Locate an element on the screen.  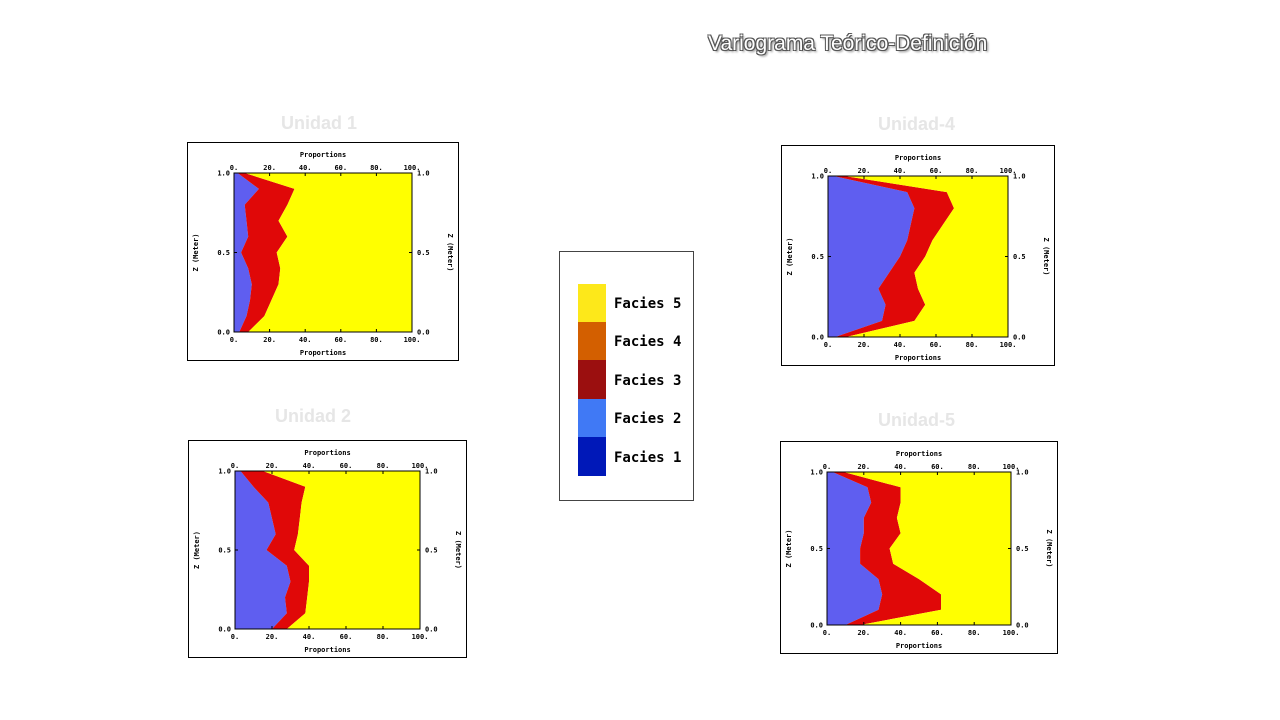
x-tick-label-top: 100. is located at coordinates (1008, 171).